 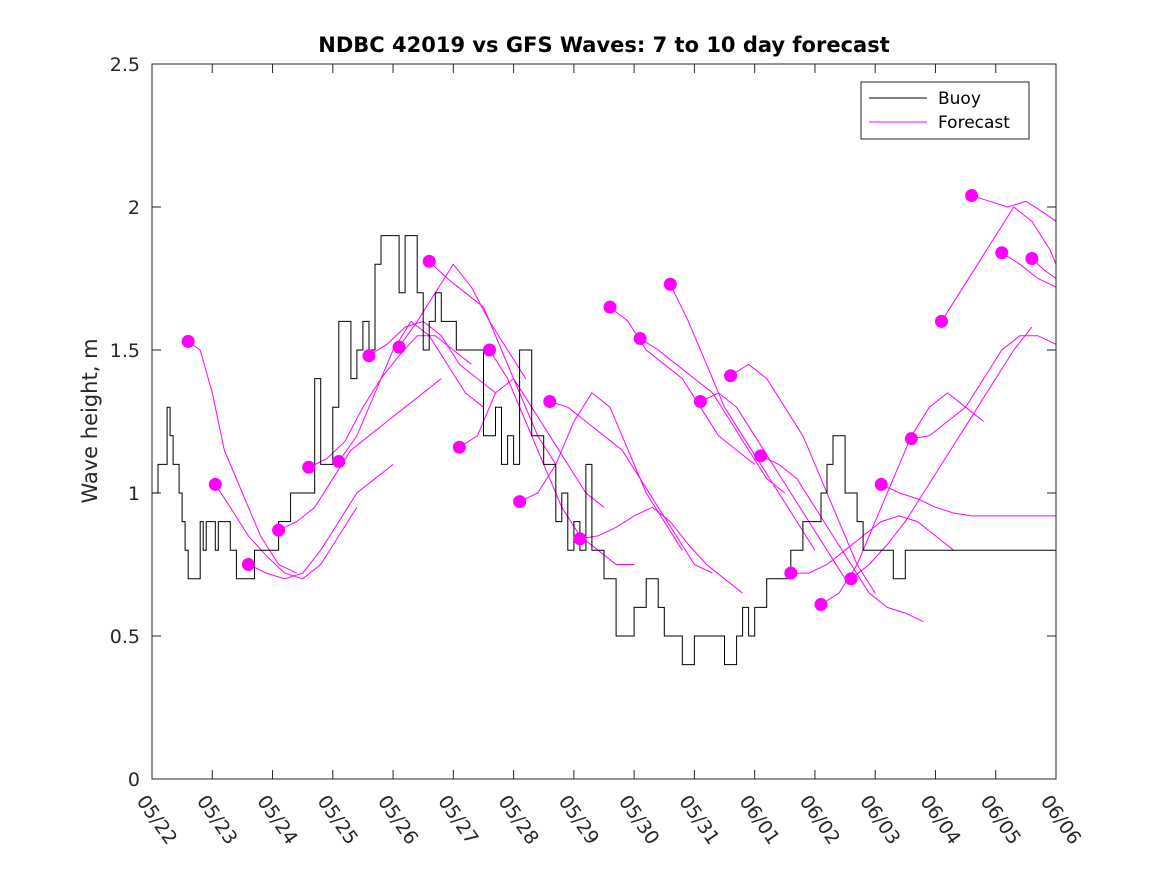 I want to click on y-axis-label: Wave height, m, so click(x=90, y=420).